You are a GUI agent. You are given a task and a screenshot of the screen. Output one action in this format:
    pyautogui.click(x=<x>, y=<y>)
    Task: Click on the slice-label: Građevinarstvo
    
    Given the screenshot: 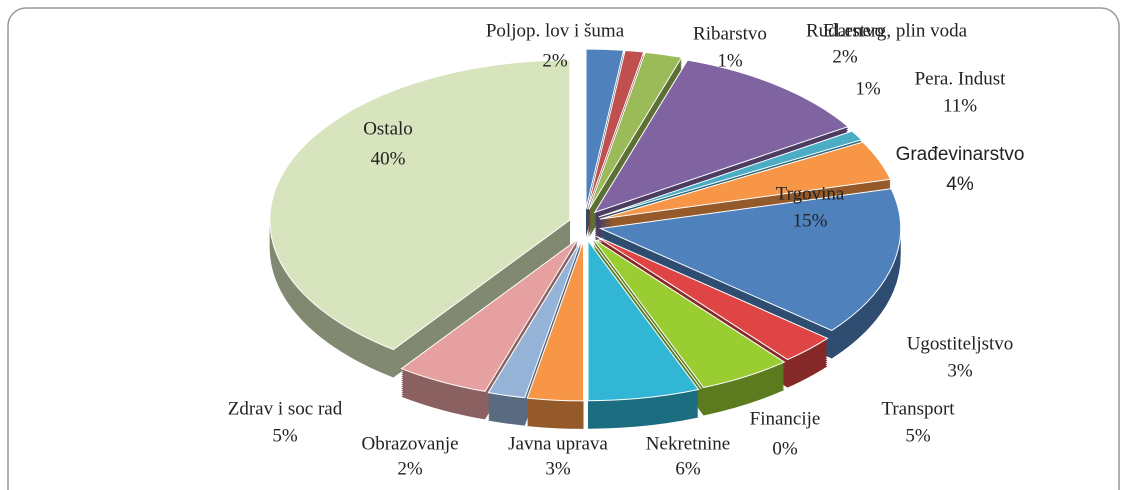 What is the action you would take?
    pyautogui.click(x=960, y=154)
    